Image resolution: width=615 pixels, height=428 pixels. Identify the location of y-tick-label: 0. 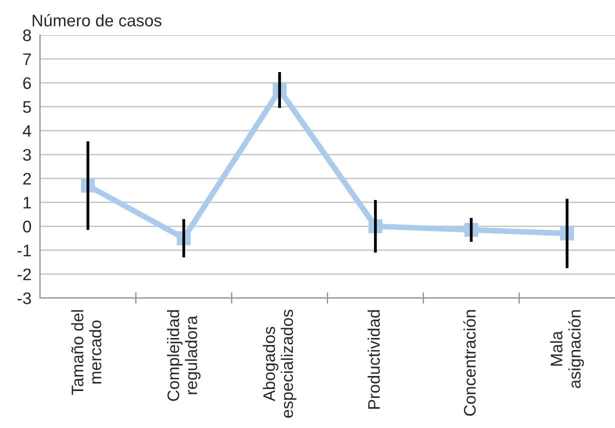
(27, 226).